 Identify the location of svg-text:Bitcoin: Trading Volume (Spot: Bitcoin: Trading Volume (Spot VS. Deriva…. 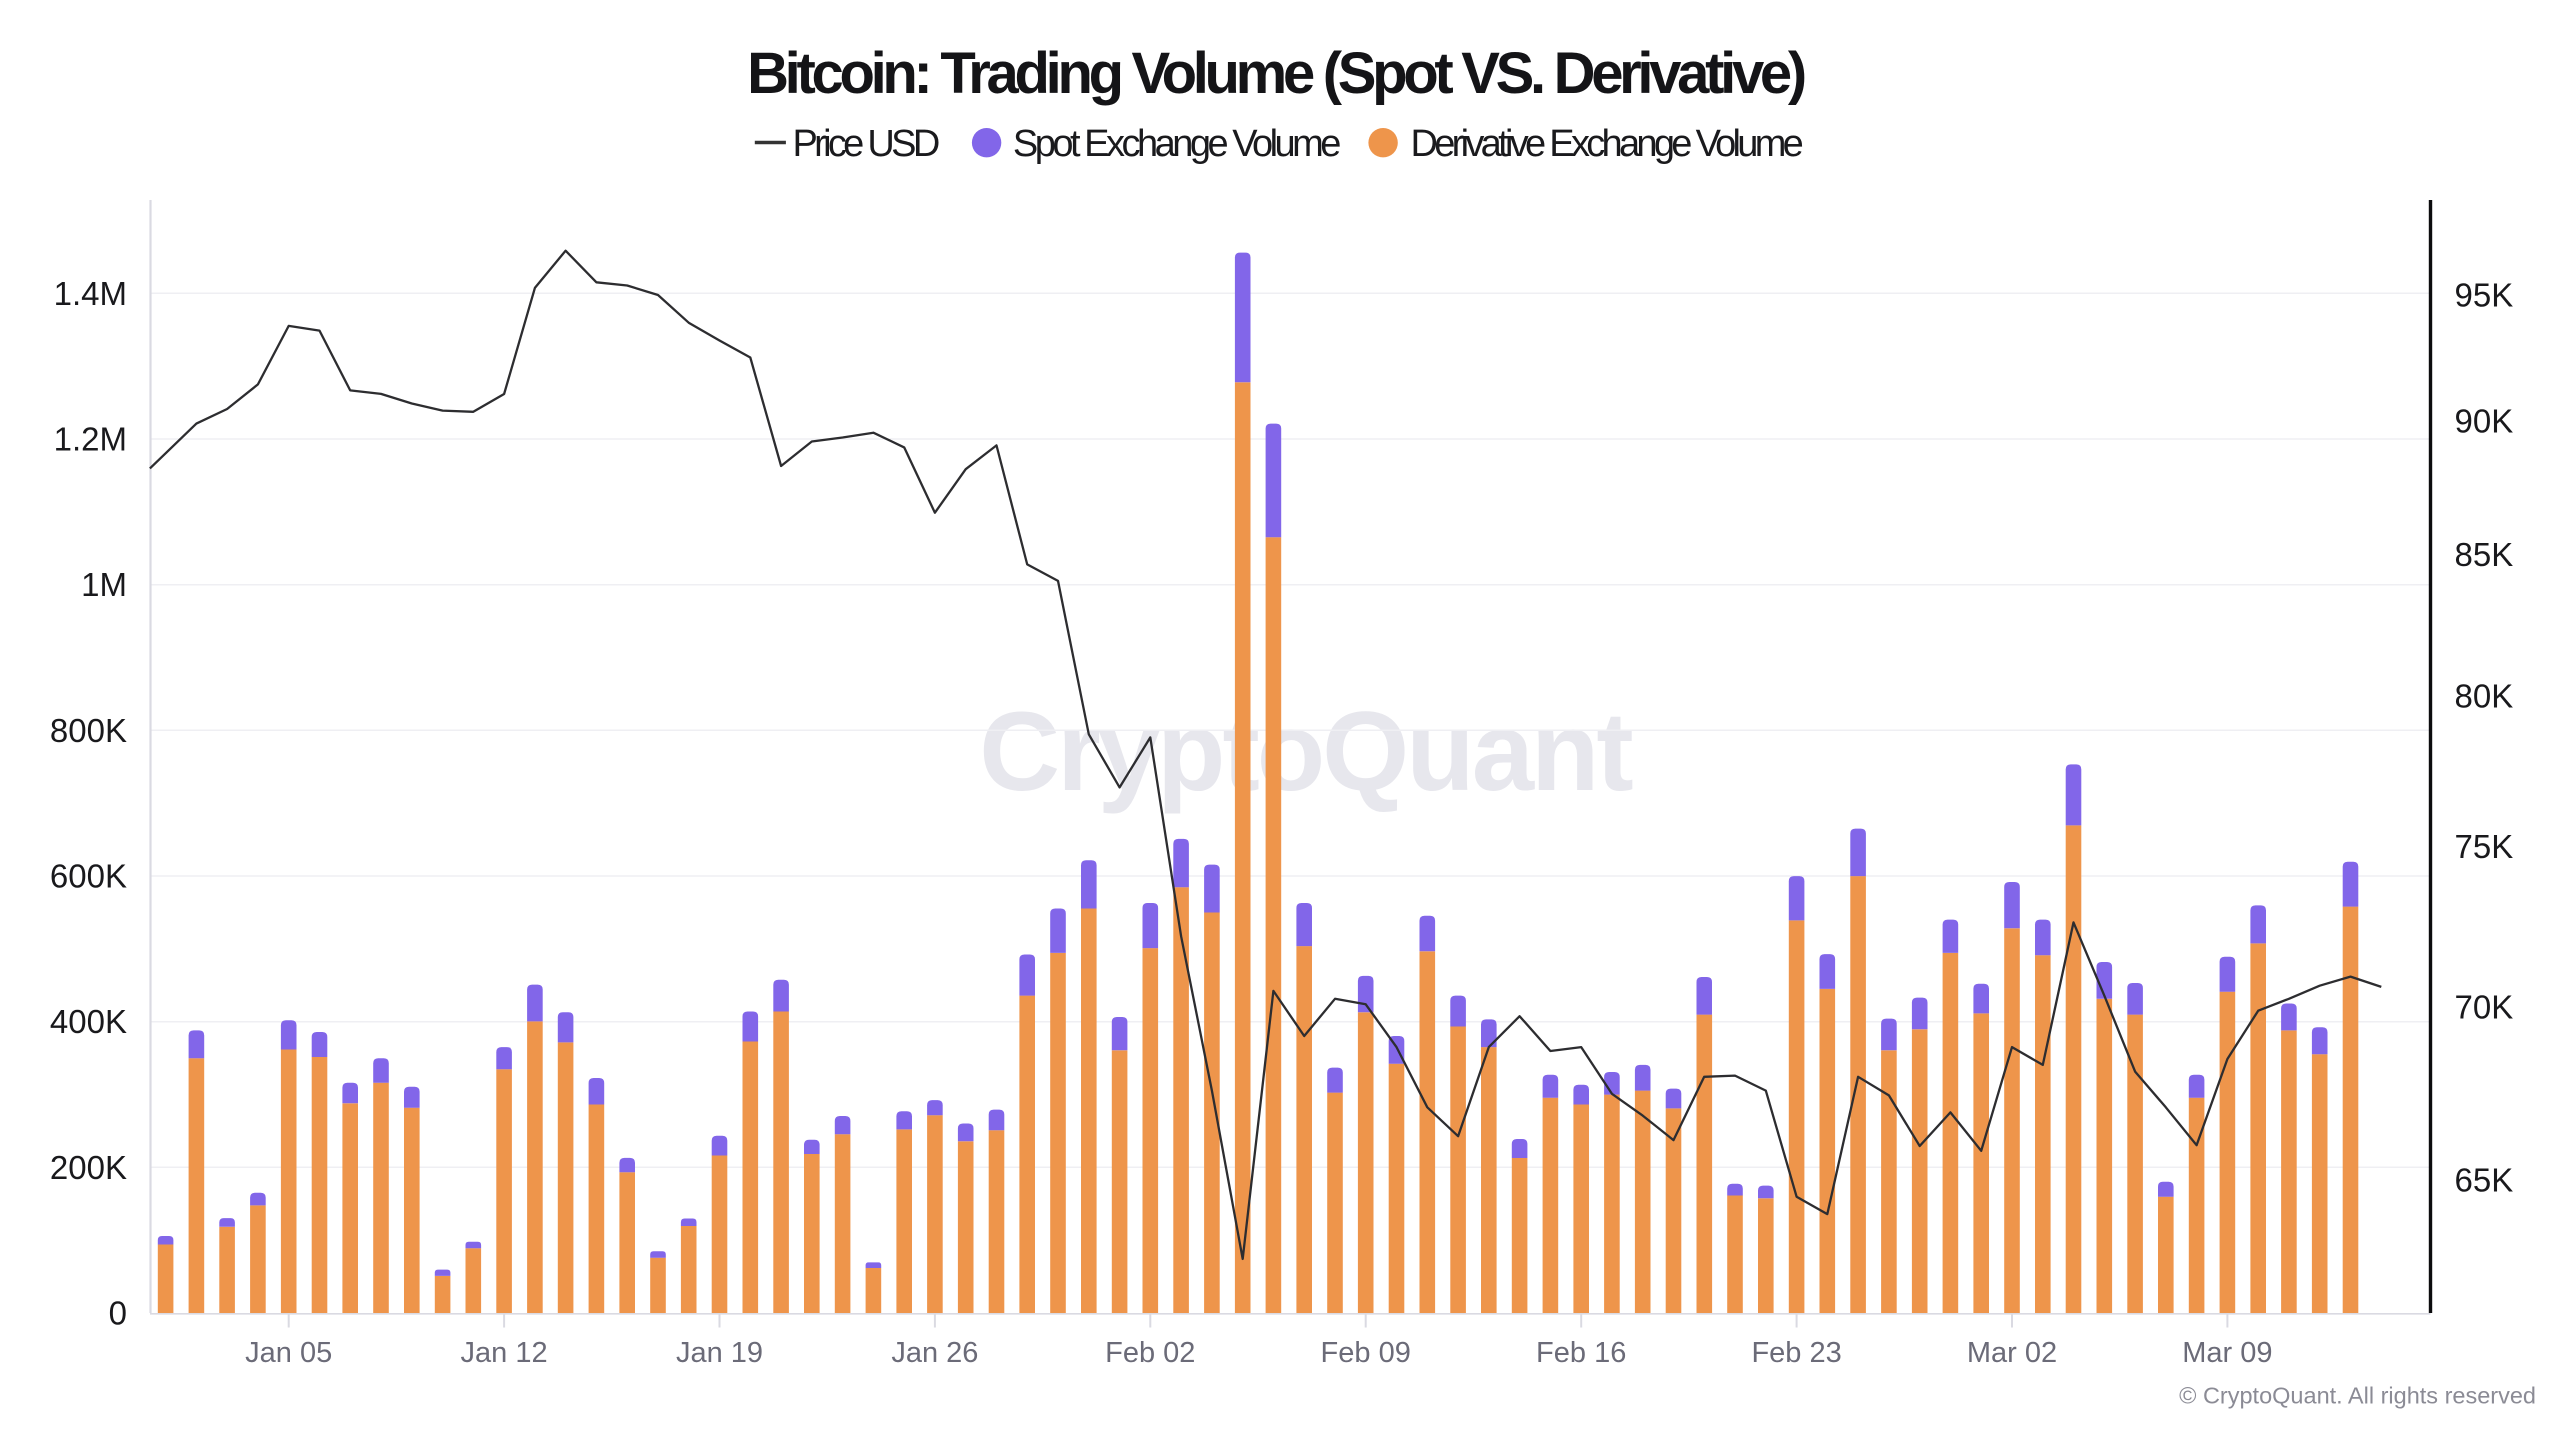
(1276, 73).